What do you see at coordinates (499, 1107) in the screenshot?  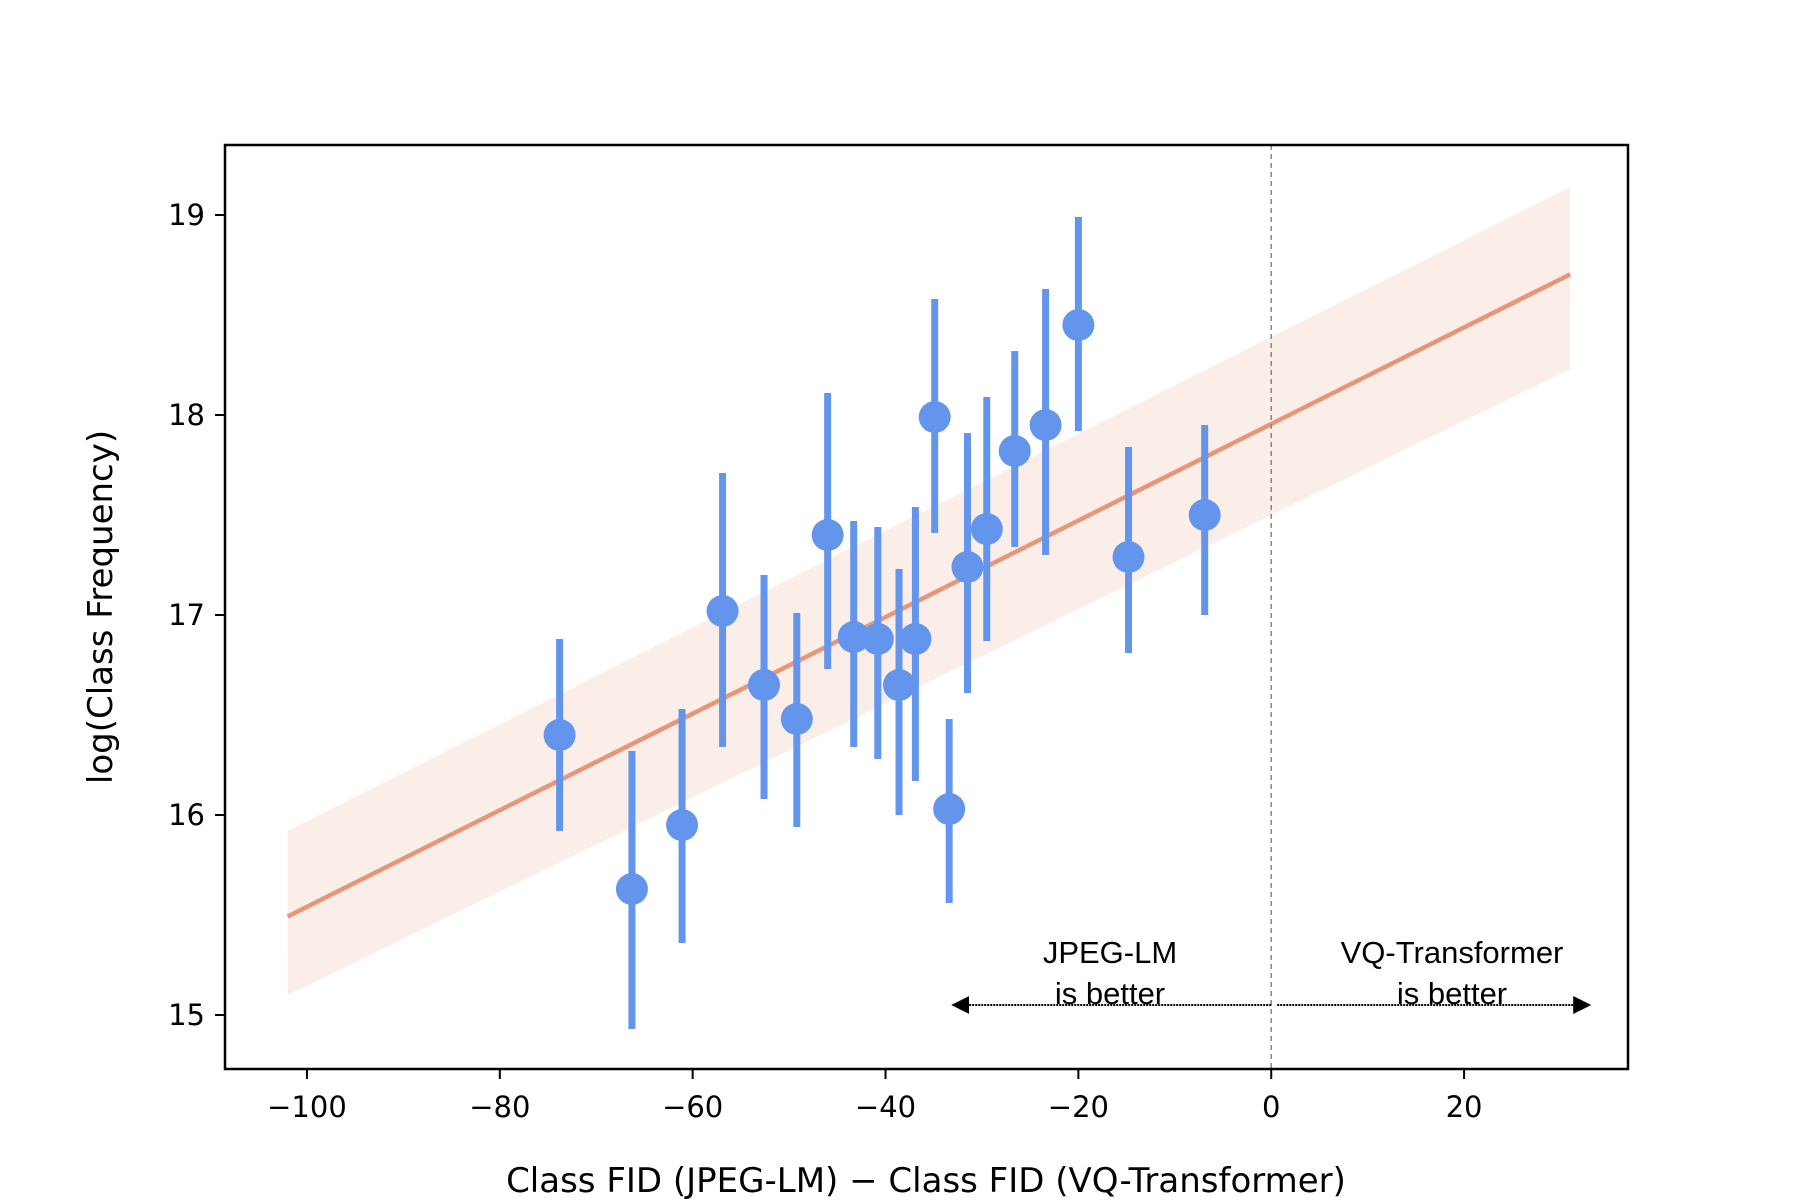 I see `x-tick-label: −80` at bounding box center [499, 1107].